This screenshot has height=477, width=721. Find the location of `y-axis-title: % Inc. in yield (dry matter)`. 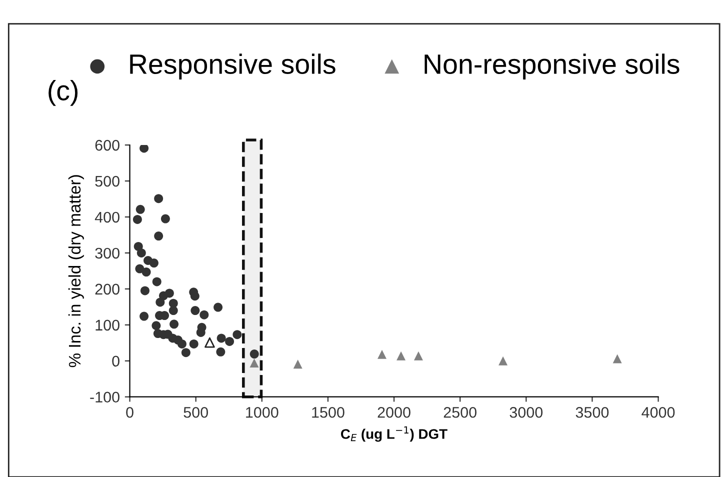

y-axis-title: % Inc. in yield (dry matter) is located at coordinates (76, 271).